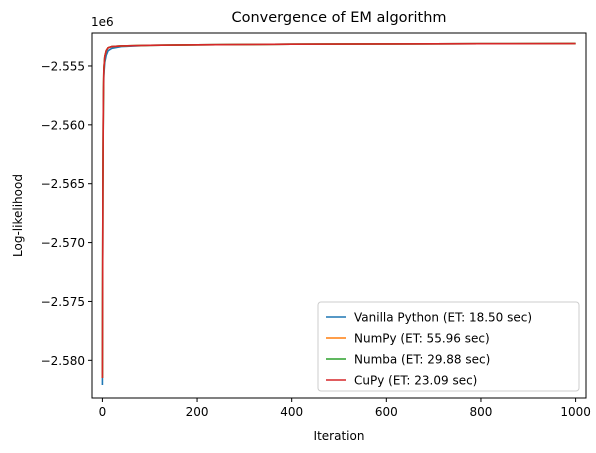  Describe the element at coordinates (197, 412) in the screenshot. I see `x-tick-label: 200` at that location.